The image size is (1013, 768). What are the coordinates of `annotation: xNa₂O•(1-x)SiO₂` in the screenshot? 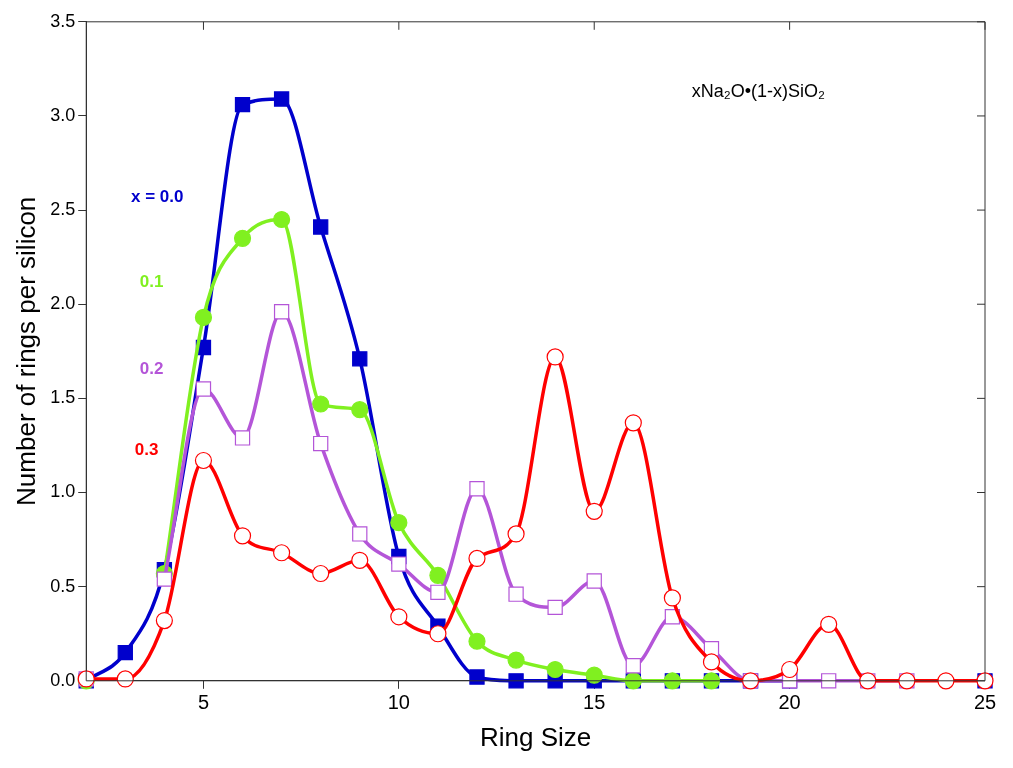 It's located at (758, 90).